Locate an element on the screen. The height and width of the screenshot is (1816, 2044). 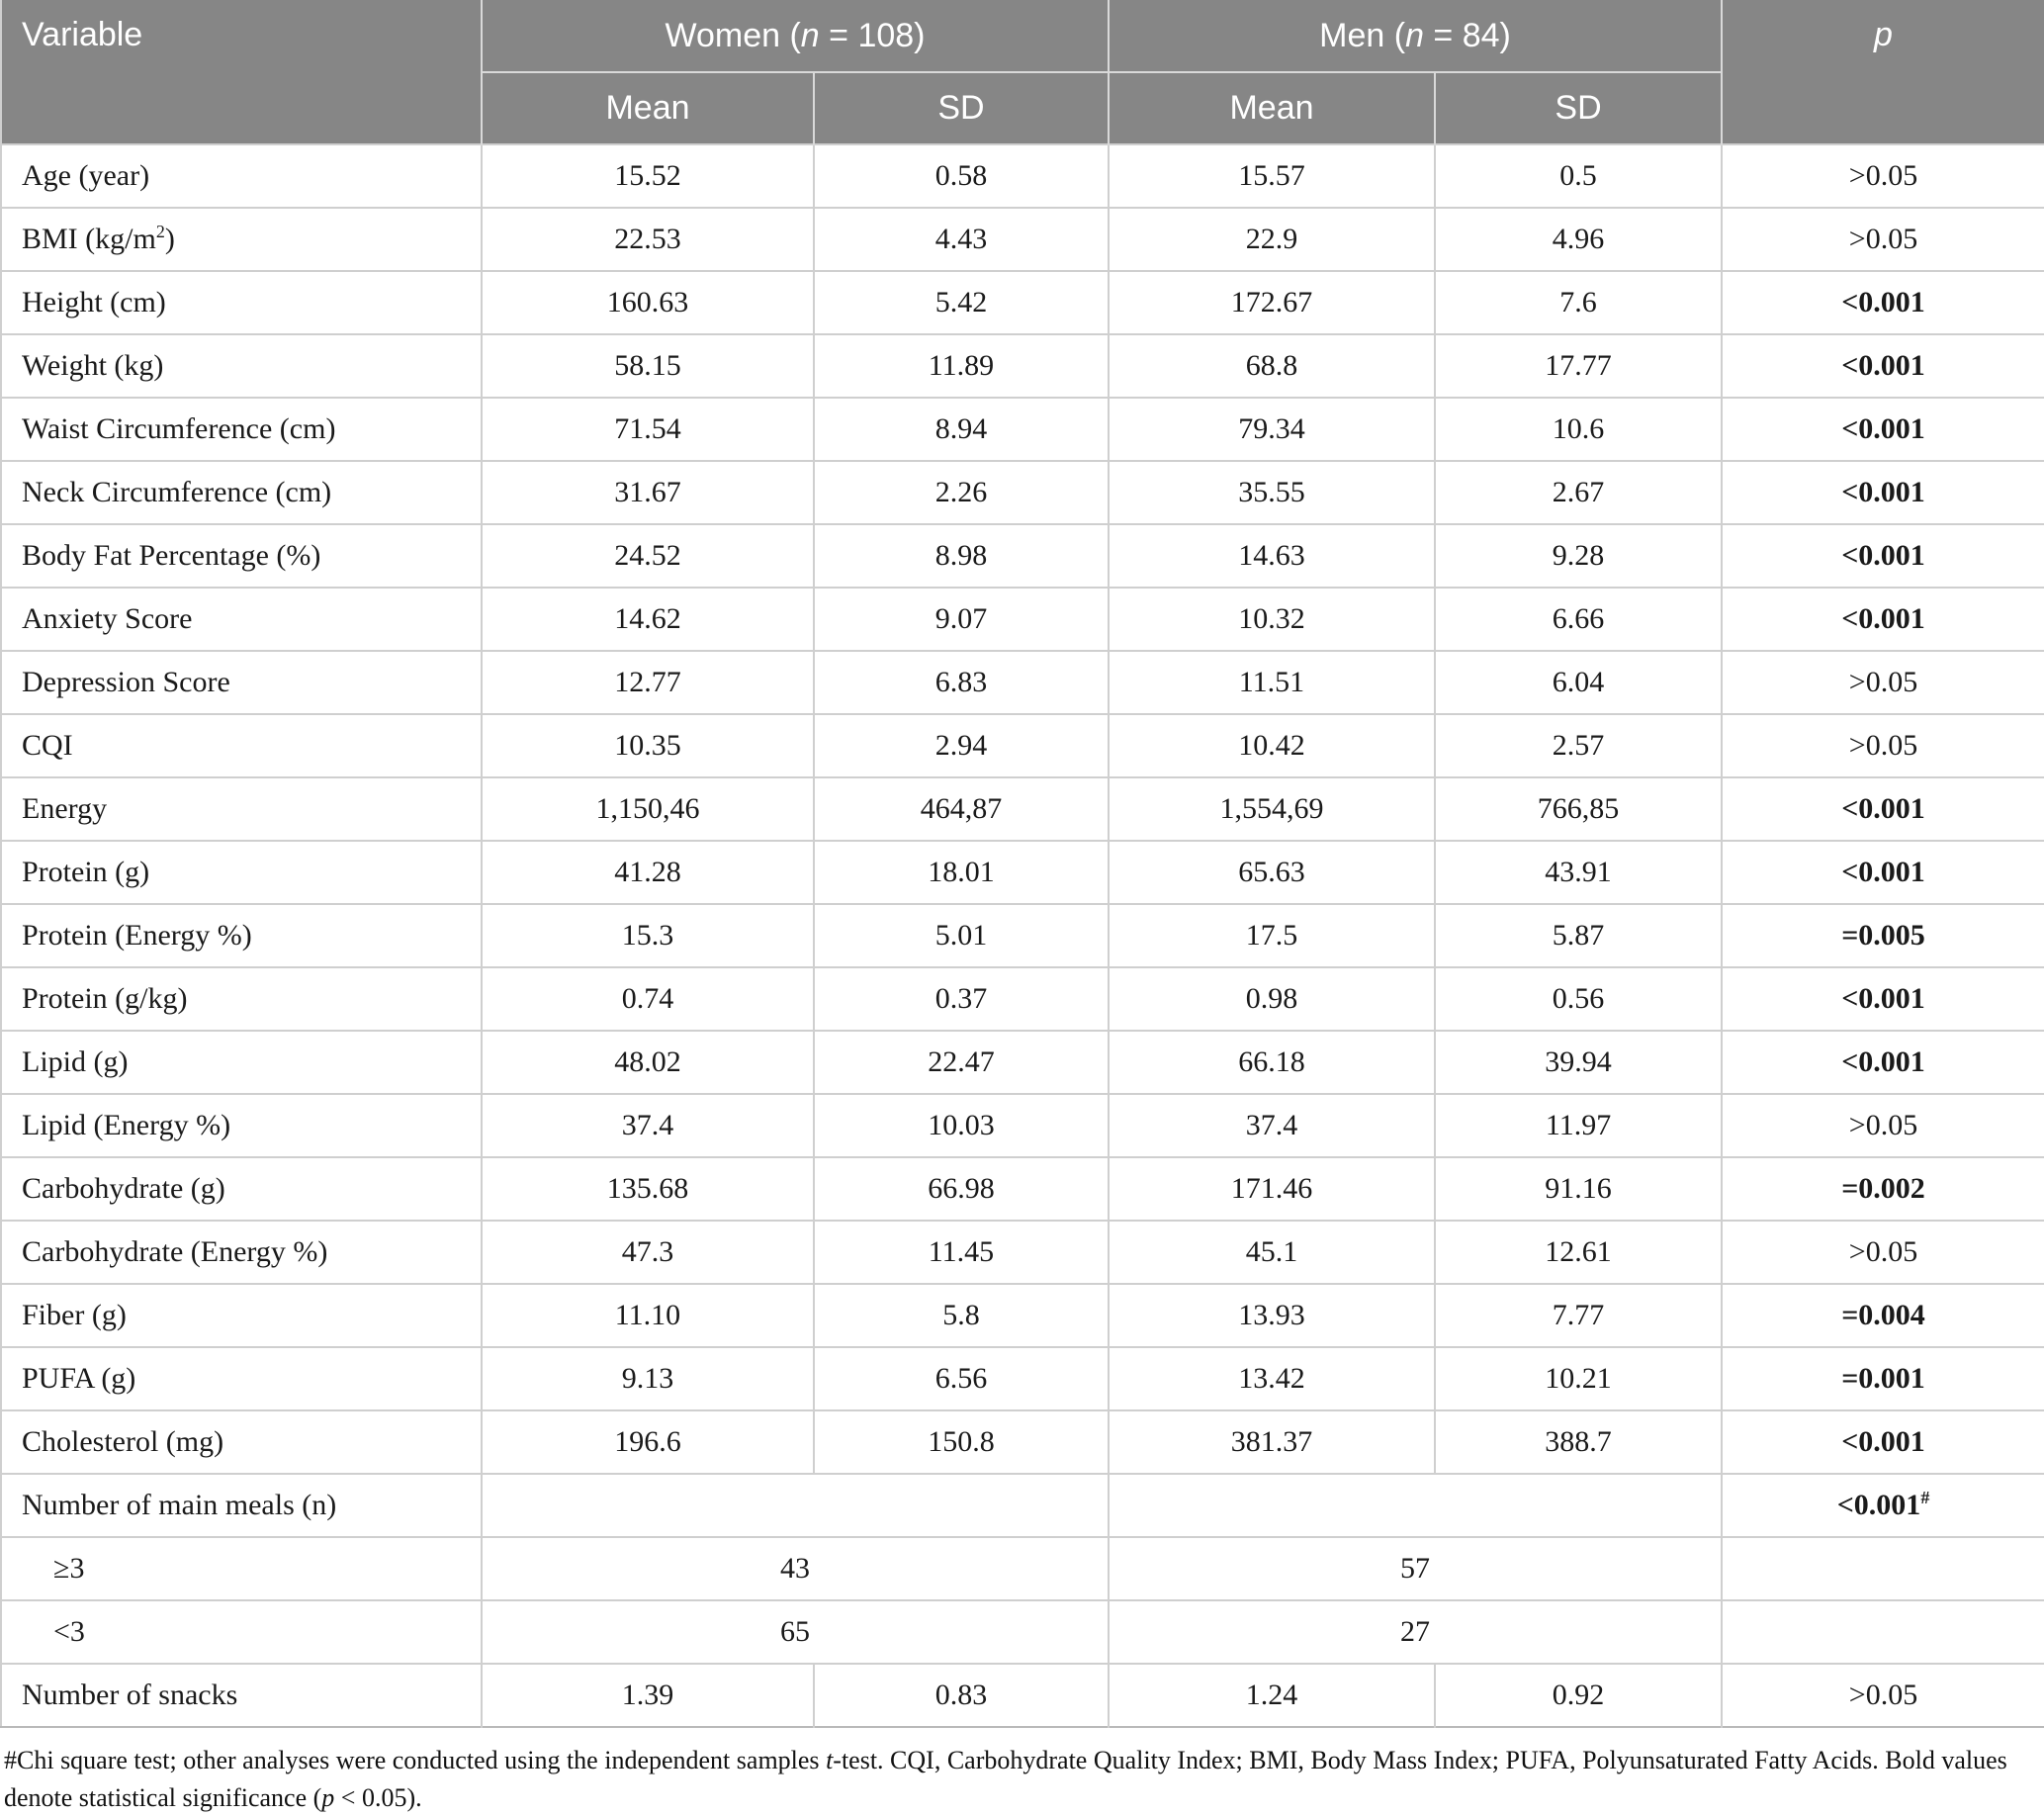
women-count-cell: 65 is located at coordinates (795, 1631).